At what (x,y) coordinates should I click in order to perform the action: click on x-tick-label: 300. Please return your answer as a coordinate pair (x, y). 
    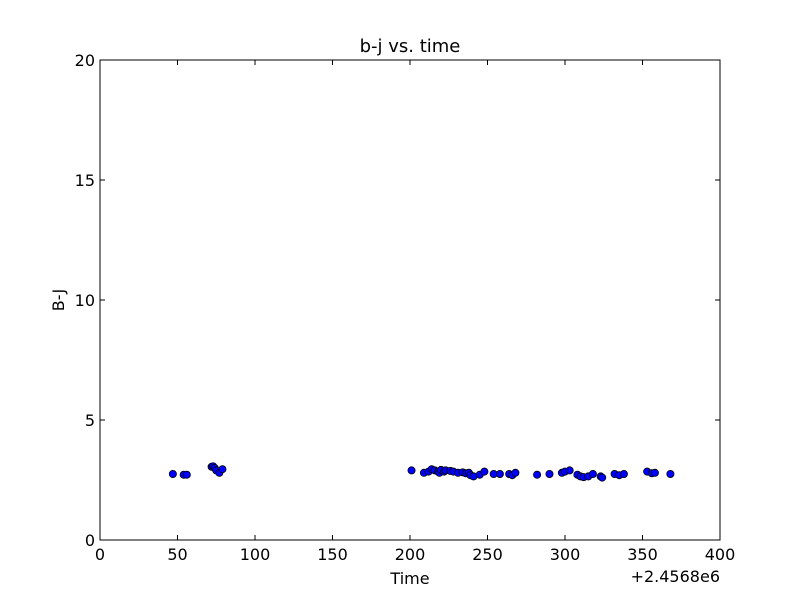
    Looking at the image, I should click on (565, 554).